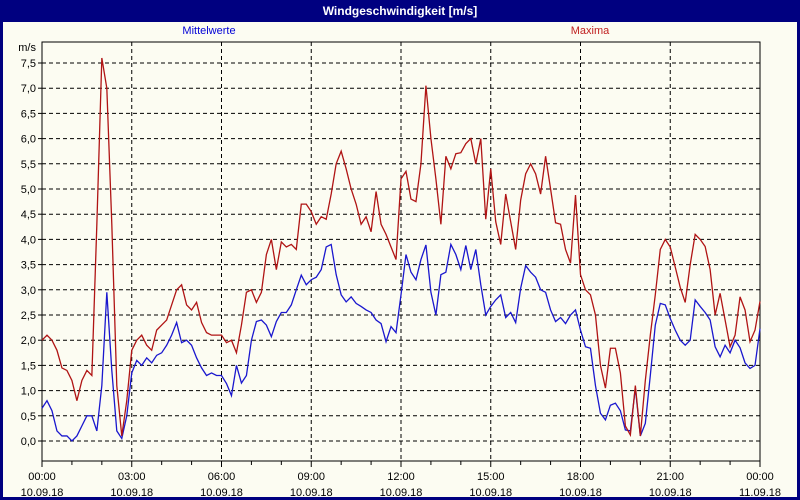 The height and width of the screenshot is (500, 800). What do you see at coordinates (28, 215) in the screenshot?
I see `y-tick-label: 4,5` at bounding box center [28, 215].